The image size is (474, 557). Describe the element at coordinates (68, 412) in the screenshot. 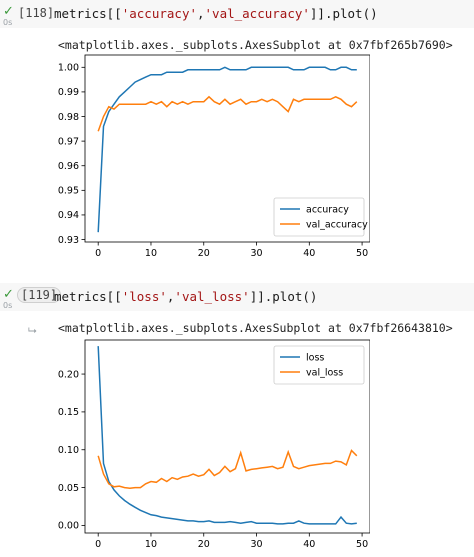

I see `y-tick-label: 0.15` at that location.